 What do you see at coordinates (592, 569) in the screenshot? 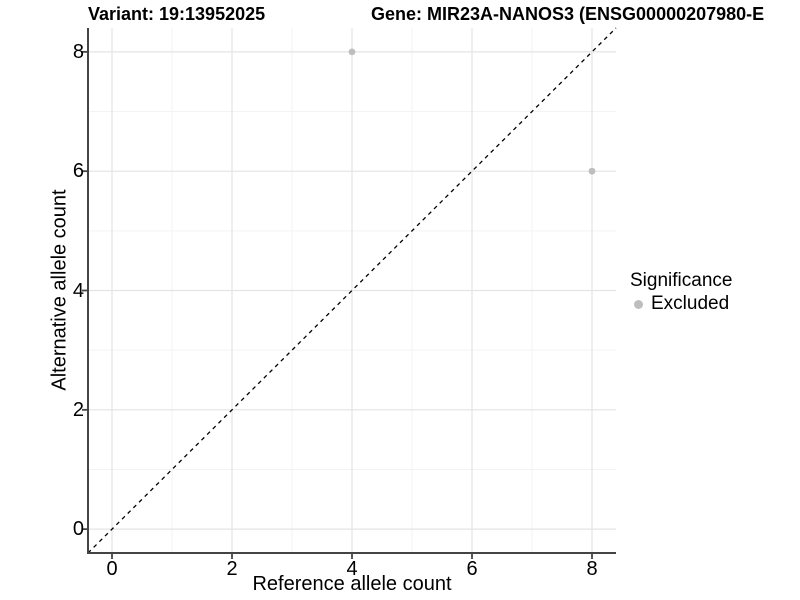
I see `x-tick-label: 8` at bounding box center [592, 569].